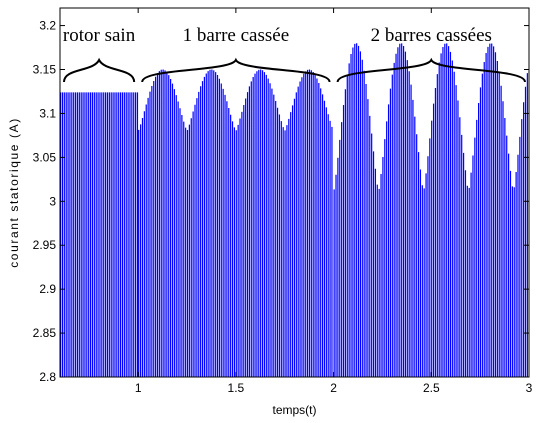  Describe the element at coordinates (47, 377) in the screenshot. I see `y-tick-label: 2.8` at that location.